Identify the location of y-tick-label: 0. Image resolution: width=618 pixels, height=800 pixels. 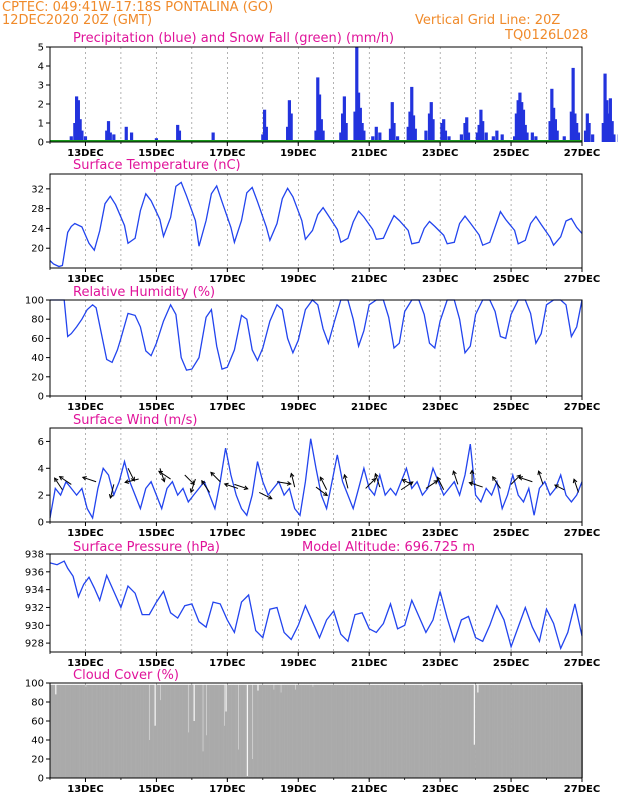
(41, 397).